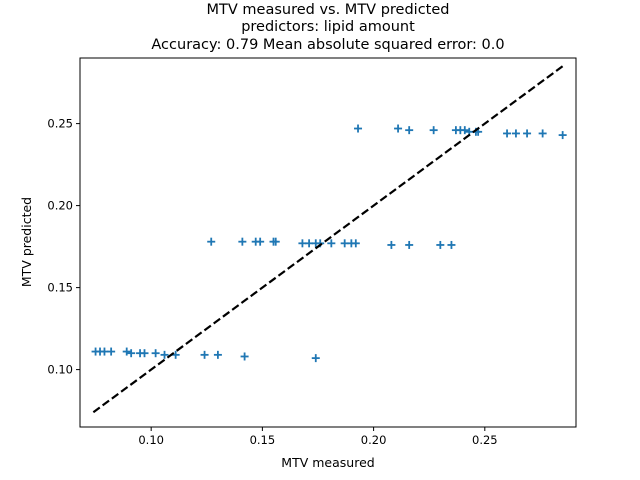  What do you see at coordinates (60, 206) in the screenshot?
I see `y-tick-label-2: 0.20` at bounding box center [60, 206].